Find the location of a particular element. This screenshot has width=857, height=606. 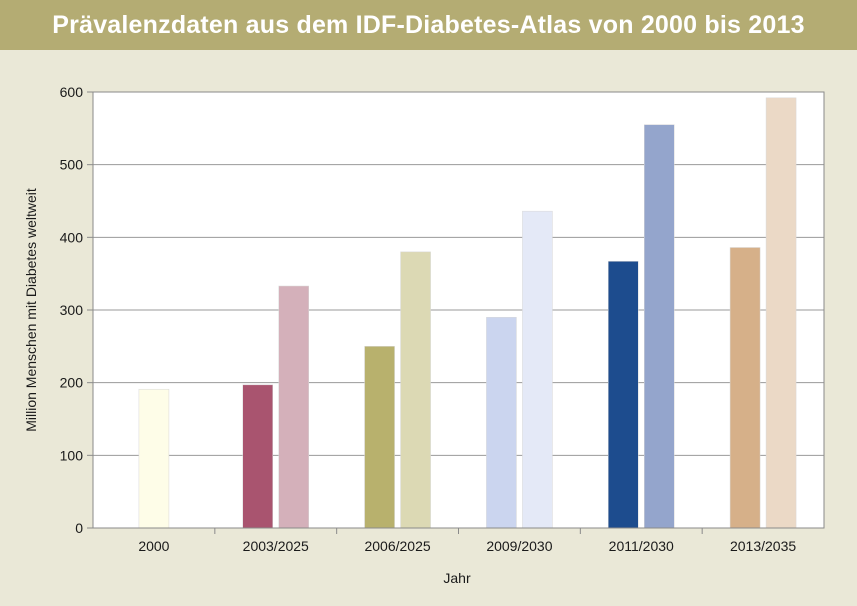

y-tick-label: 0 is located at coordinates (79, 528).